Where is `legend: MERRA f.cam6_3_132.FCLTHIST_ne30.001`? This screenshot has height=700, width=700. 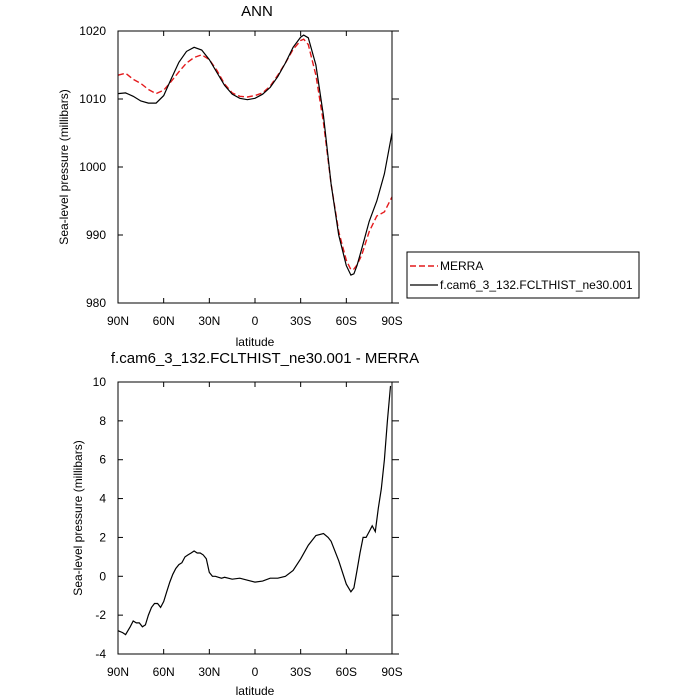 legend: MERRA f.cam6_3_132.FCLTHIST_ne30.001 is located at coordinates (523, 275).